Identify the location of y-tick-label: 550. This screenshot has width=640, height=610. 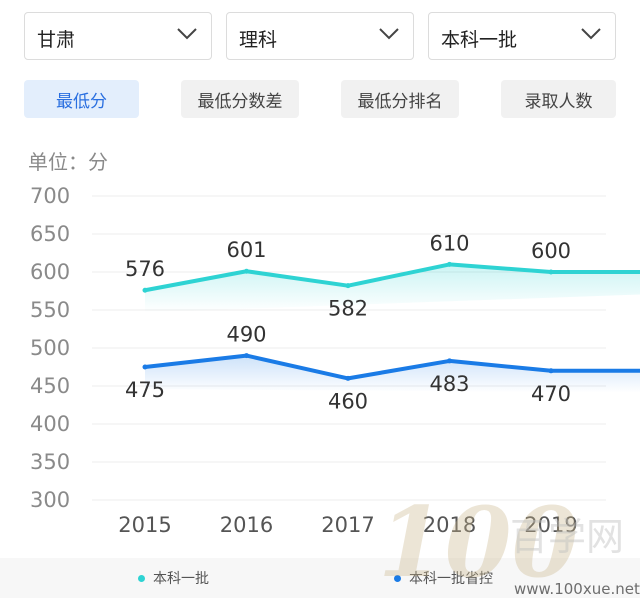
(50, 310).